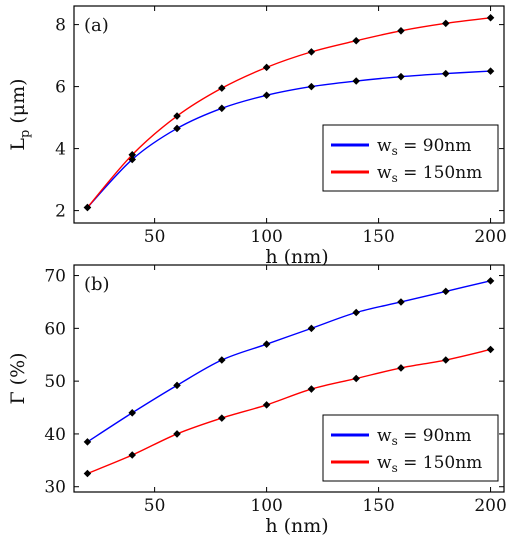  Describe the element at coordinates (55, 488) in the screenshot. I see `y-tick-label: 30` at that location.